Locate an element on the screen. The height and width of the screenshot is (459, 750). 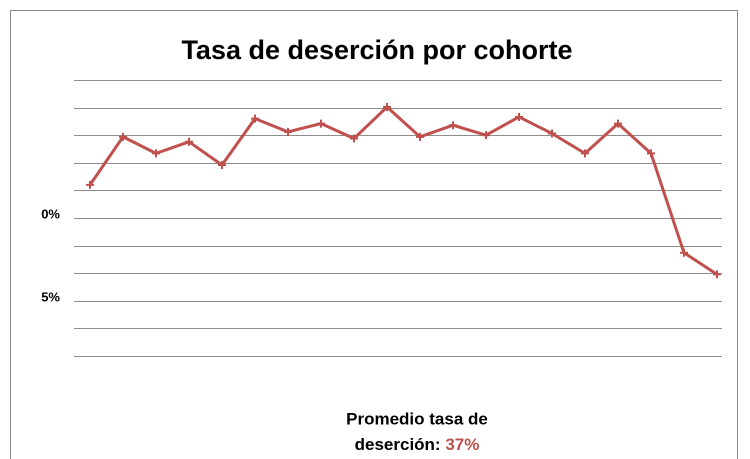
chart-title: Tasa de deserción por cohorte is located at coordinates (376, 50).